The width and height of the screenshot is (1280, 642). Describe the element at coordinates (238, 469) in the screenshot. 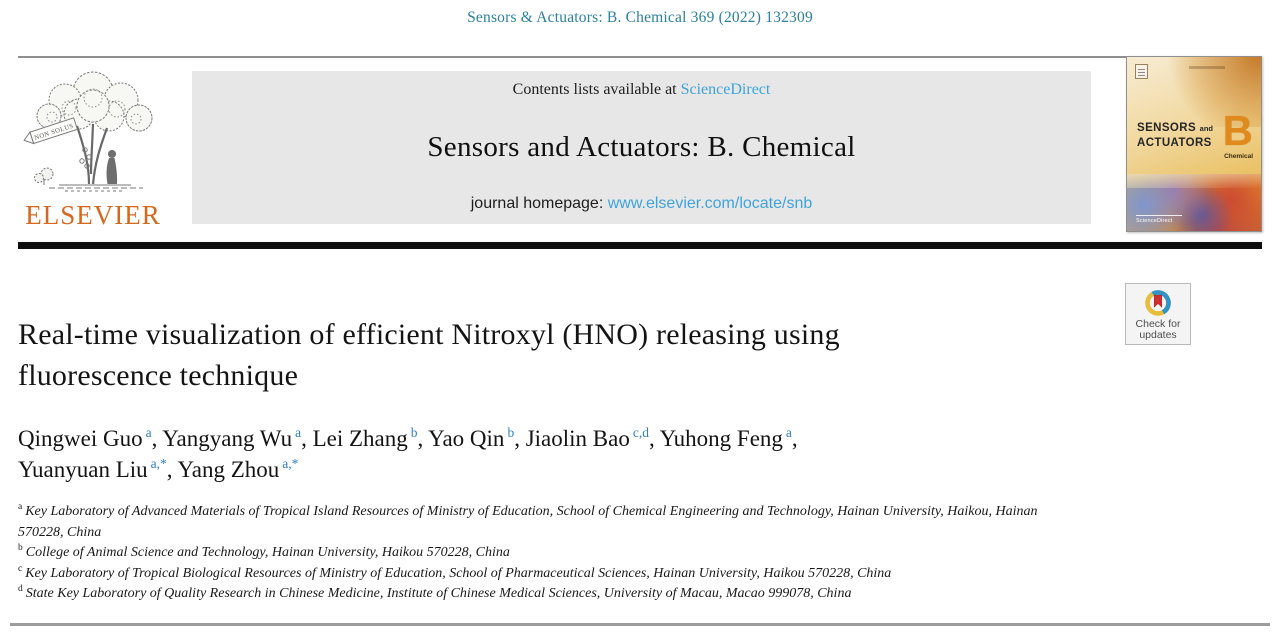

I see `author-name: Yang Zhou a,*` at that location.